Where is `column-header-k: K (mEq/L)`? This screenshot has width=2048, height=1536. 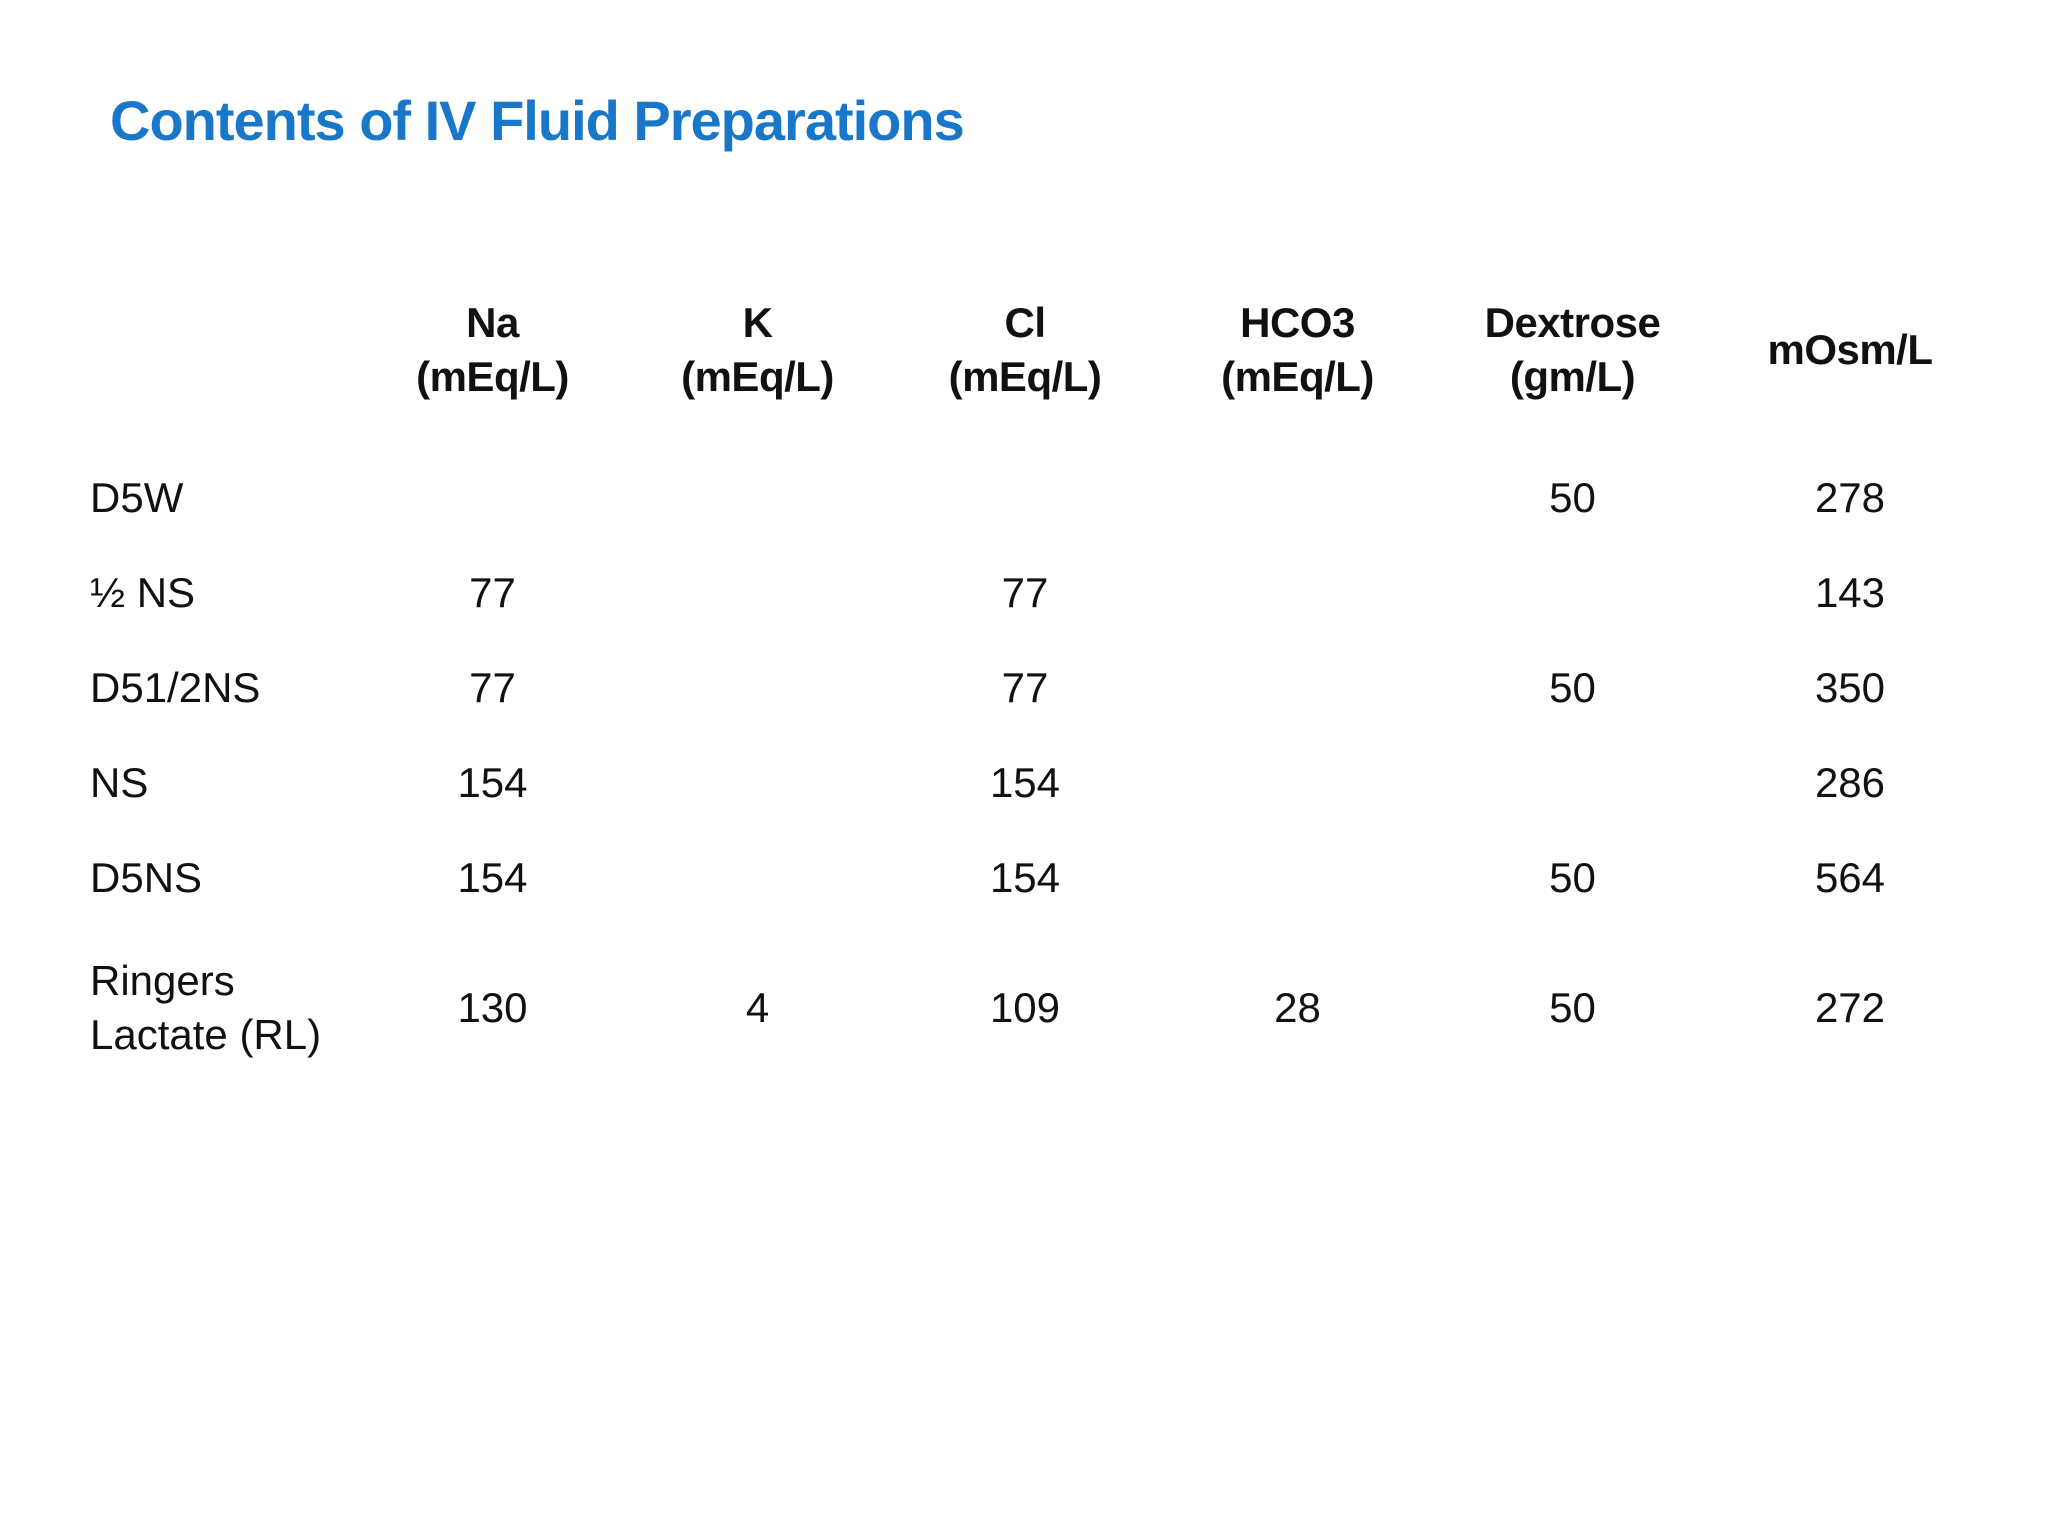 column-header-k: K (mEq/L) is located at coordinates (757, 350).